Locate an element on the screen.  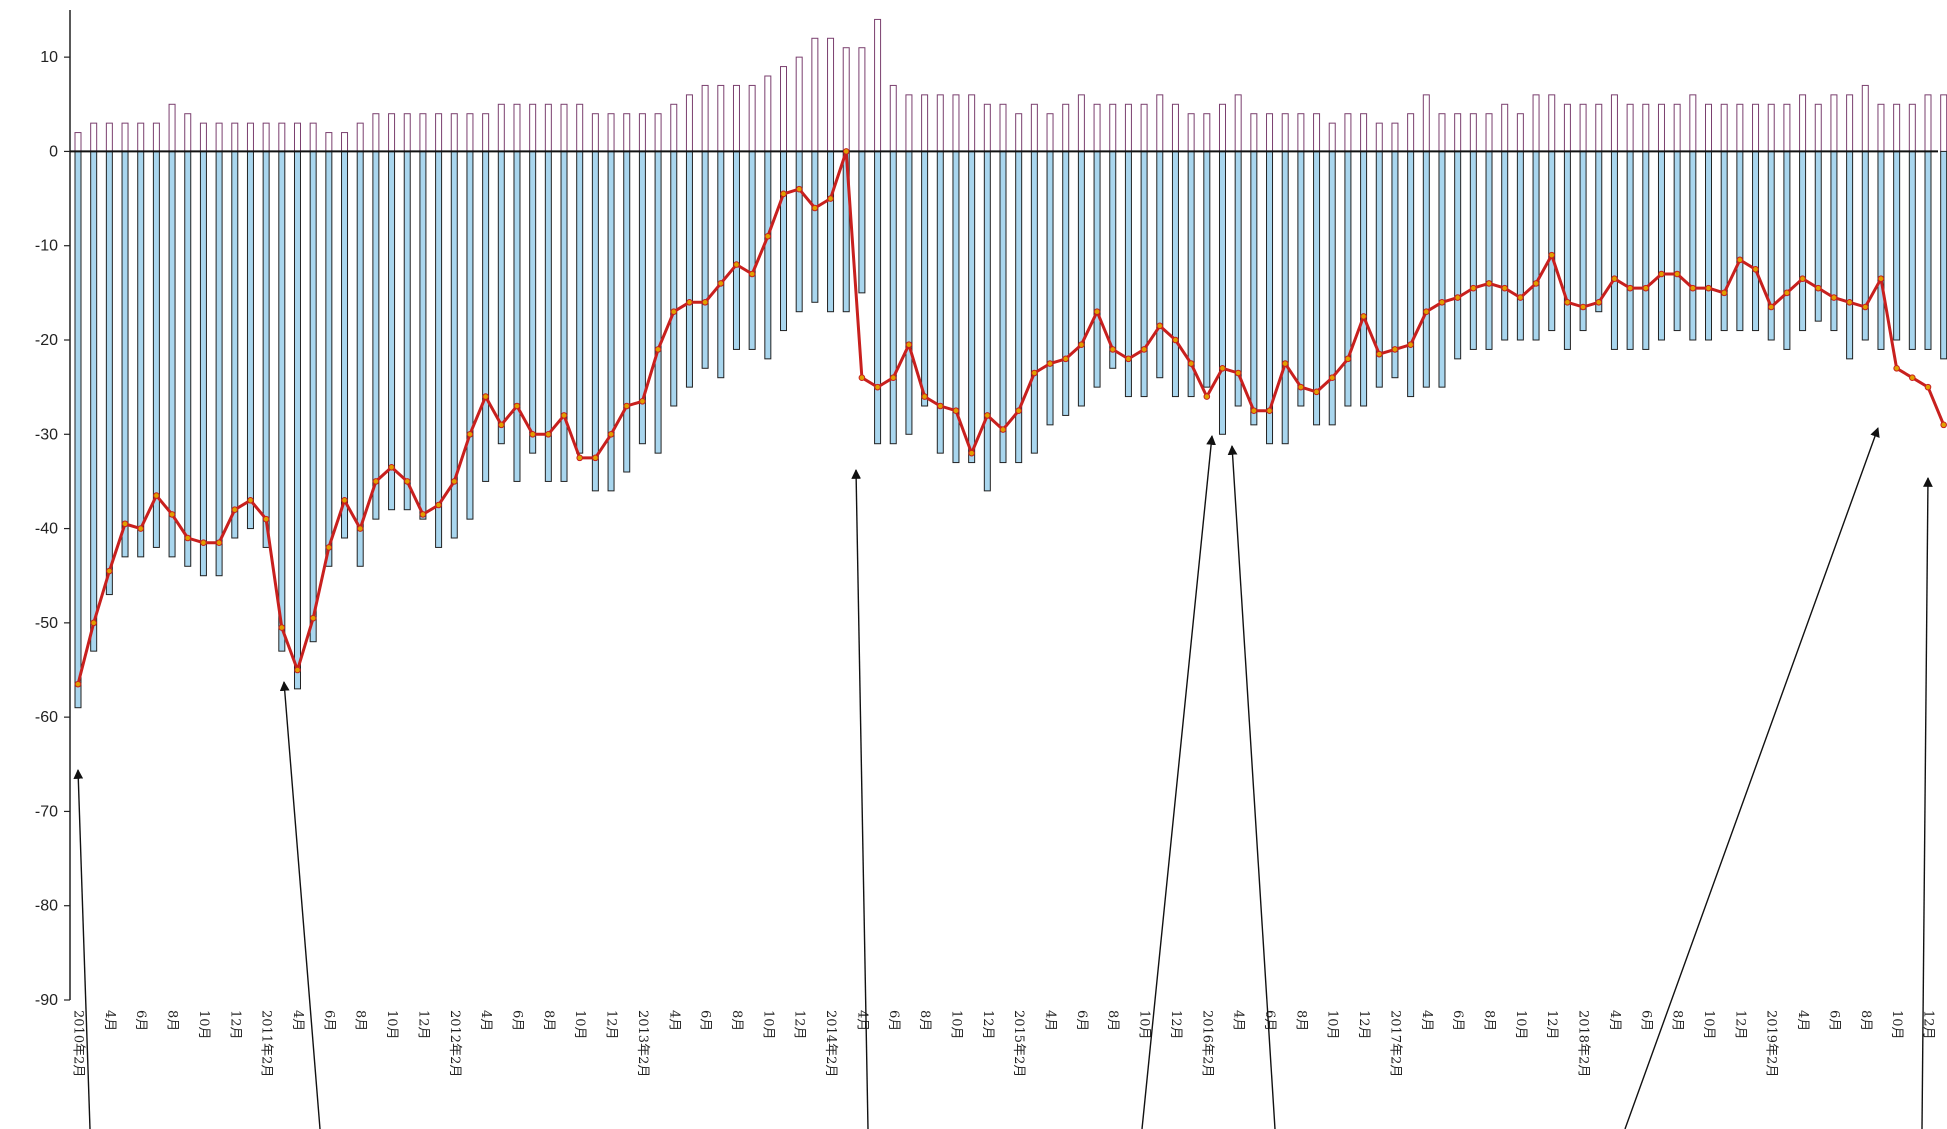
y-tick-label: -30 is located at coordinates (46, 434).